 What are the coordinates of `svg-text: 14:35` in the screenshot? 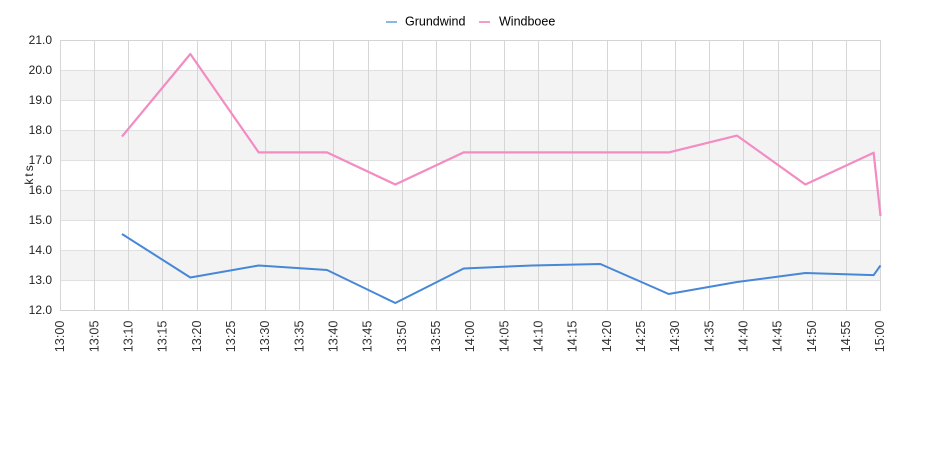 It's located at (709, 337).